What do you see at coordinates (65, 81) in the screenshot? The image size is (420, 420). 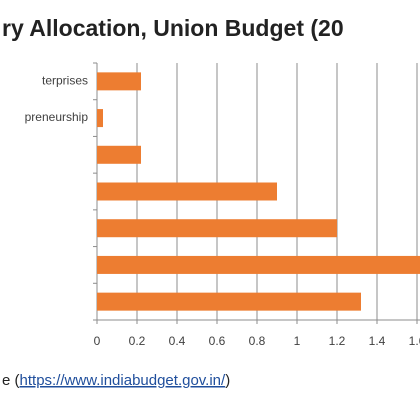 I see `y-tick-label: terprises` at bounding box center [65, 81].